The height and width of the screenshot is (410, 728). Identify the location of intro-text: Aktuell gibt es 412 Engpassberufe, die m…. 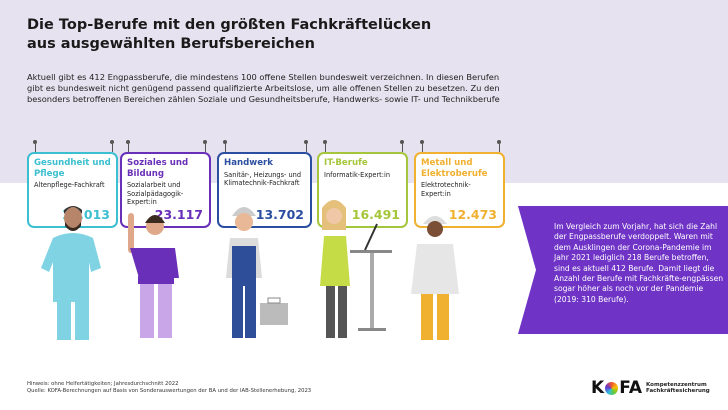
(263, 88).